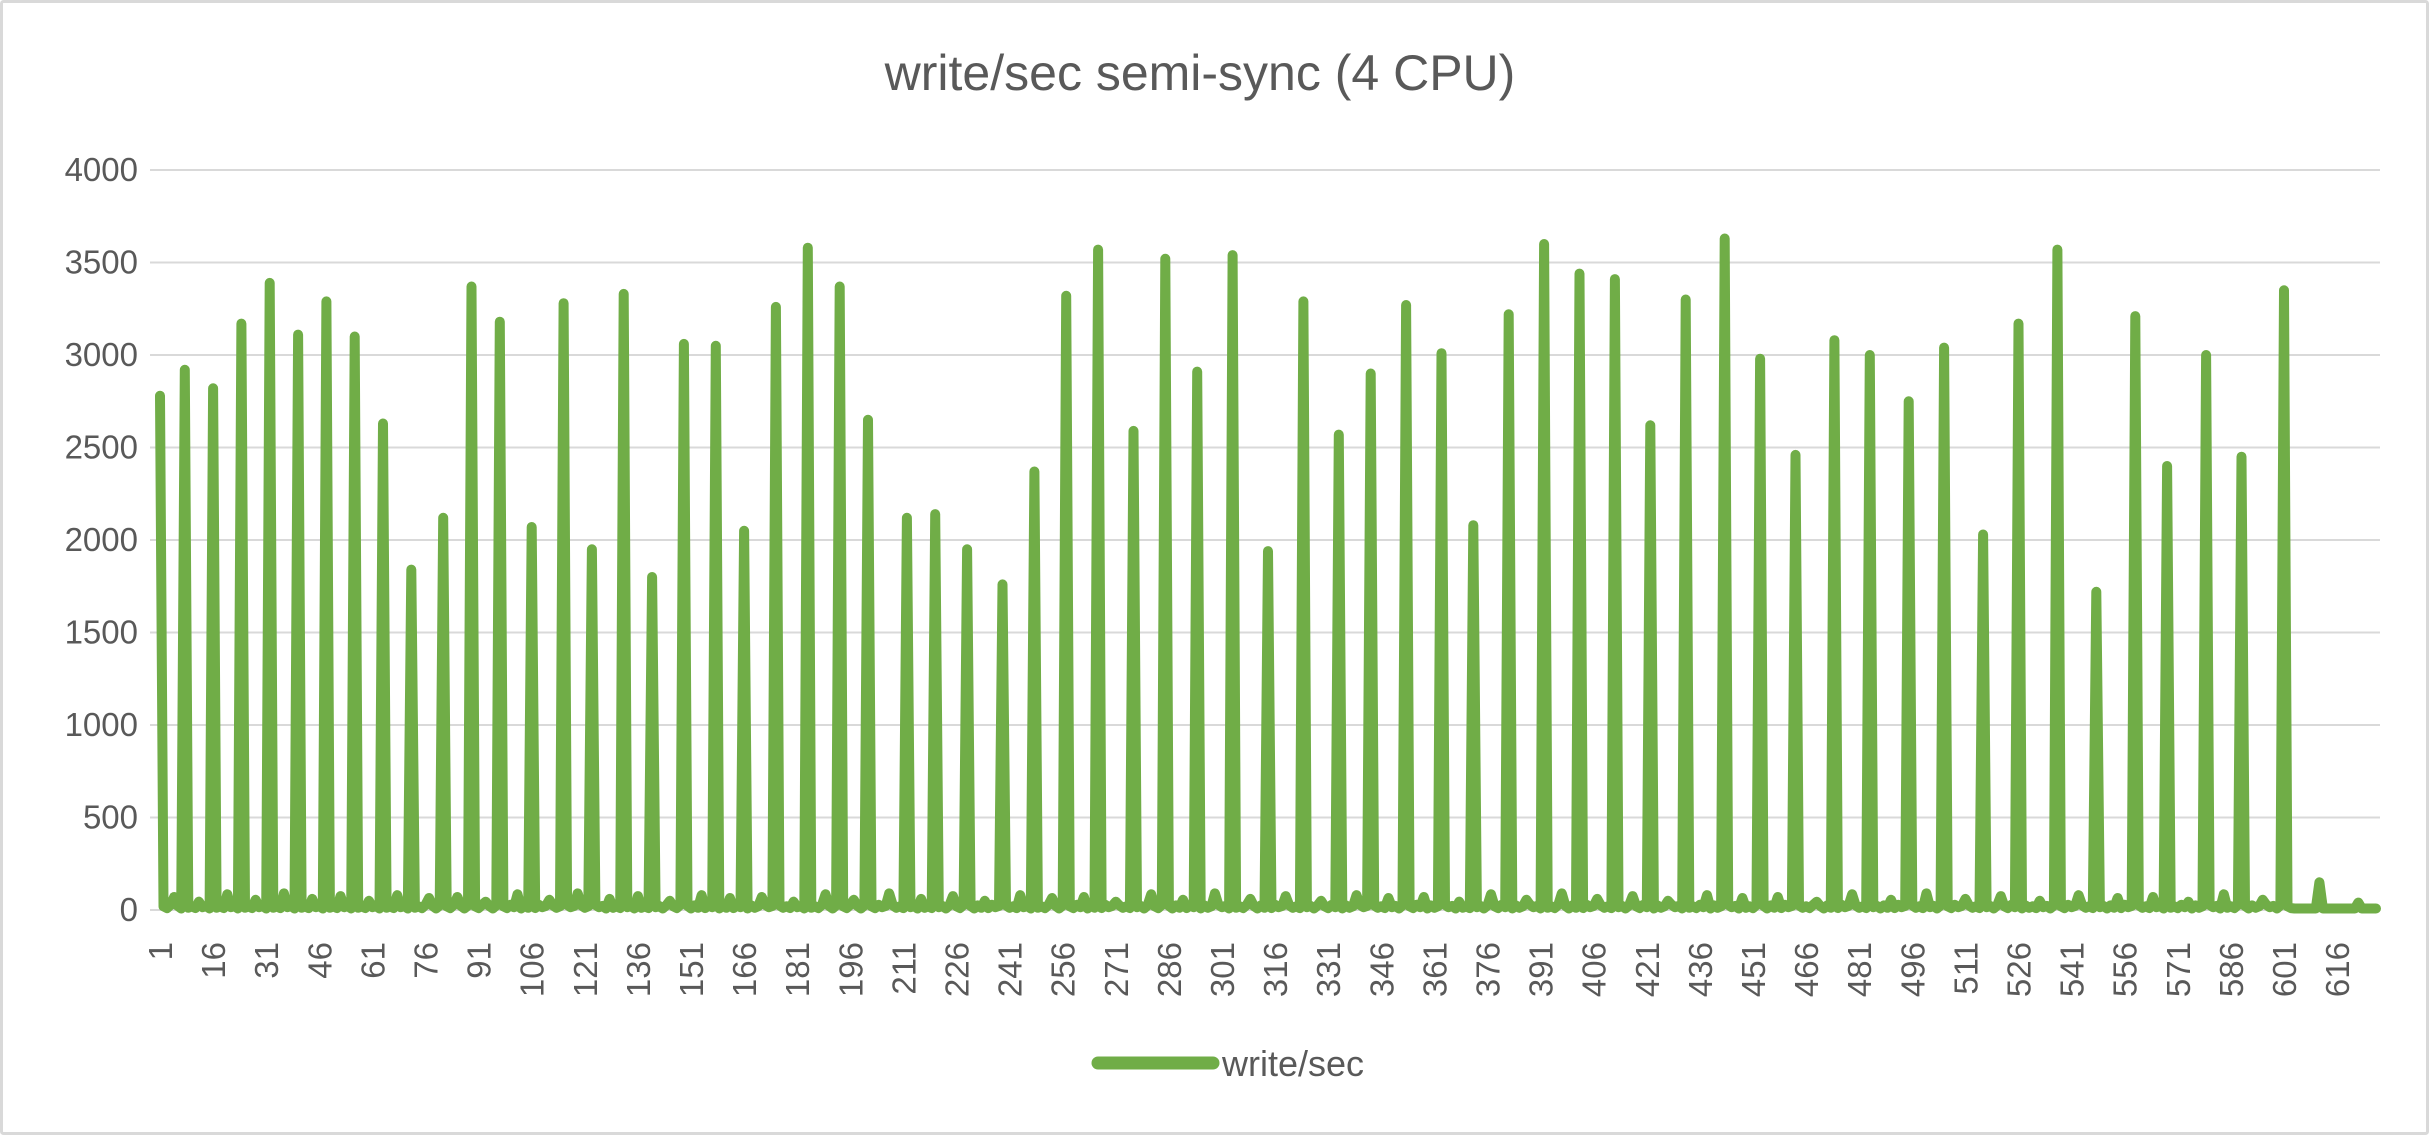 Image resolution: width=2429 pixels, height=1140 pixels. What do you see at coordinates (425, 960) in the screenshot?
I see `x-axis-label: 76` at bounding box center [425, 960].